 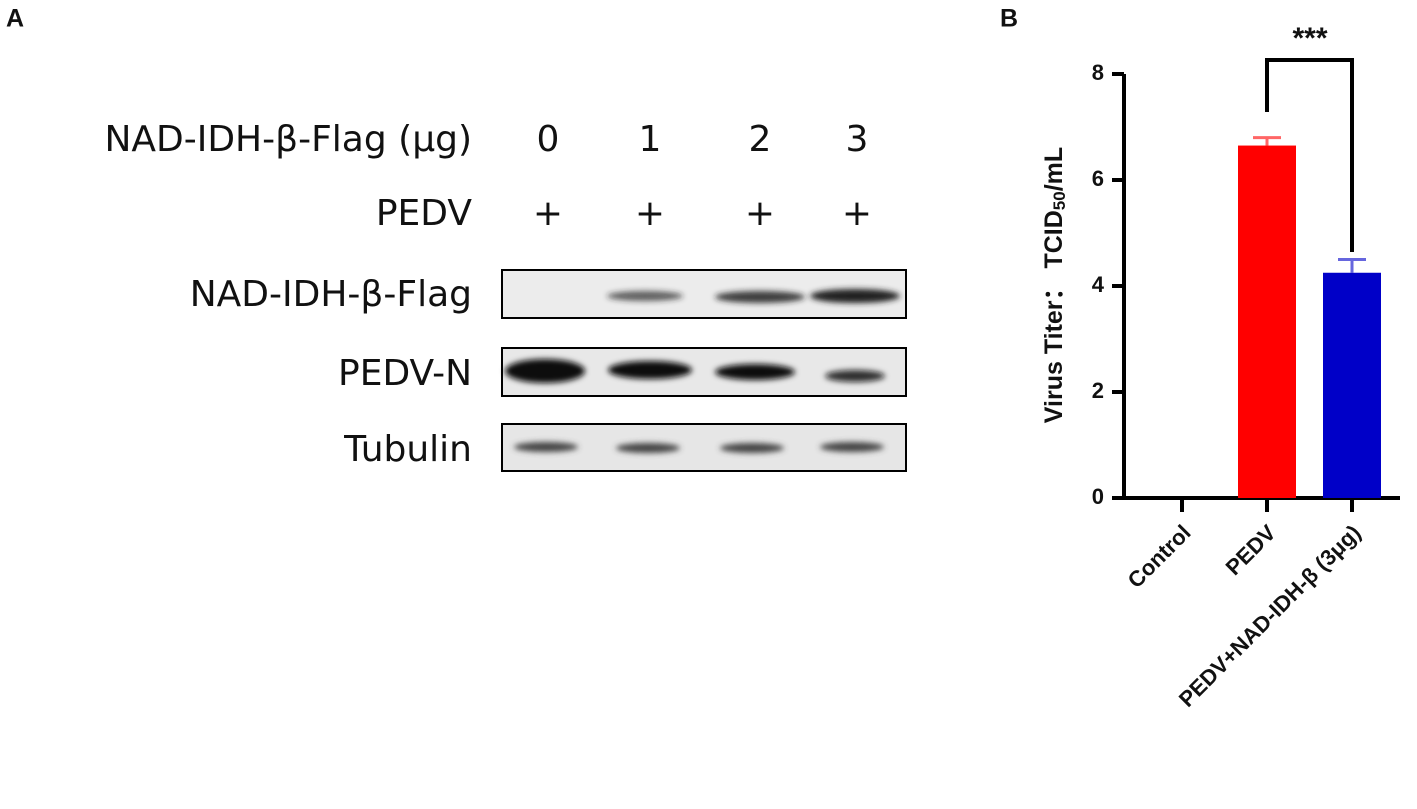 I want to click on y-axis-label: Virus Titer： TCID50/mL, so click(x=1055, y=285).